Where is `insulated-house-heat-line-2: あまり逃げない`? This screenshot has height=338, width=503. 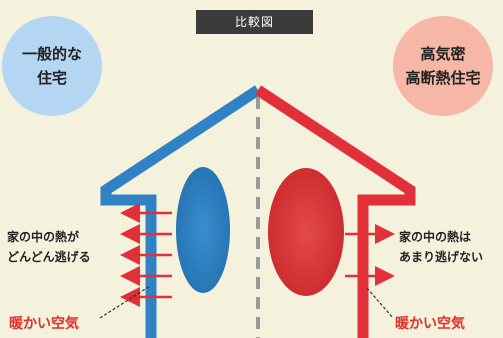
insulated-house-heat-line-2: あまり逃げない is located at coordinates (441, 257).